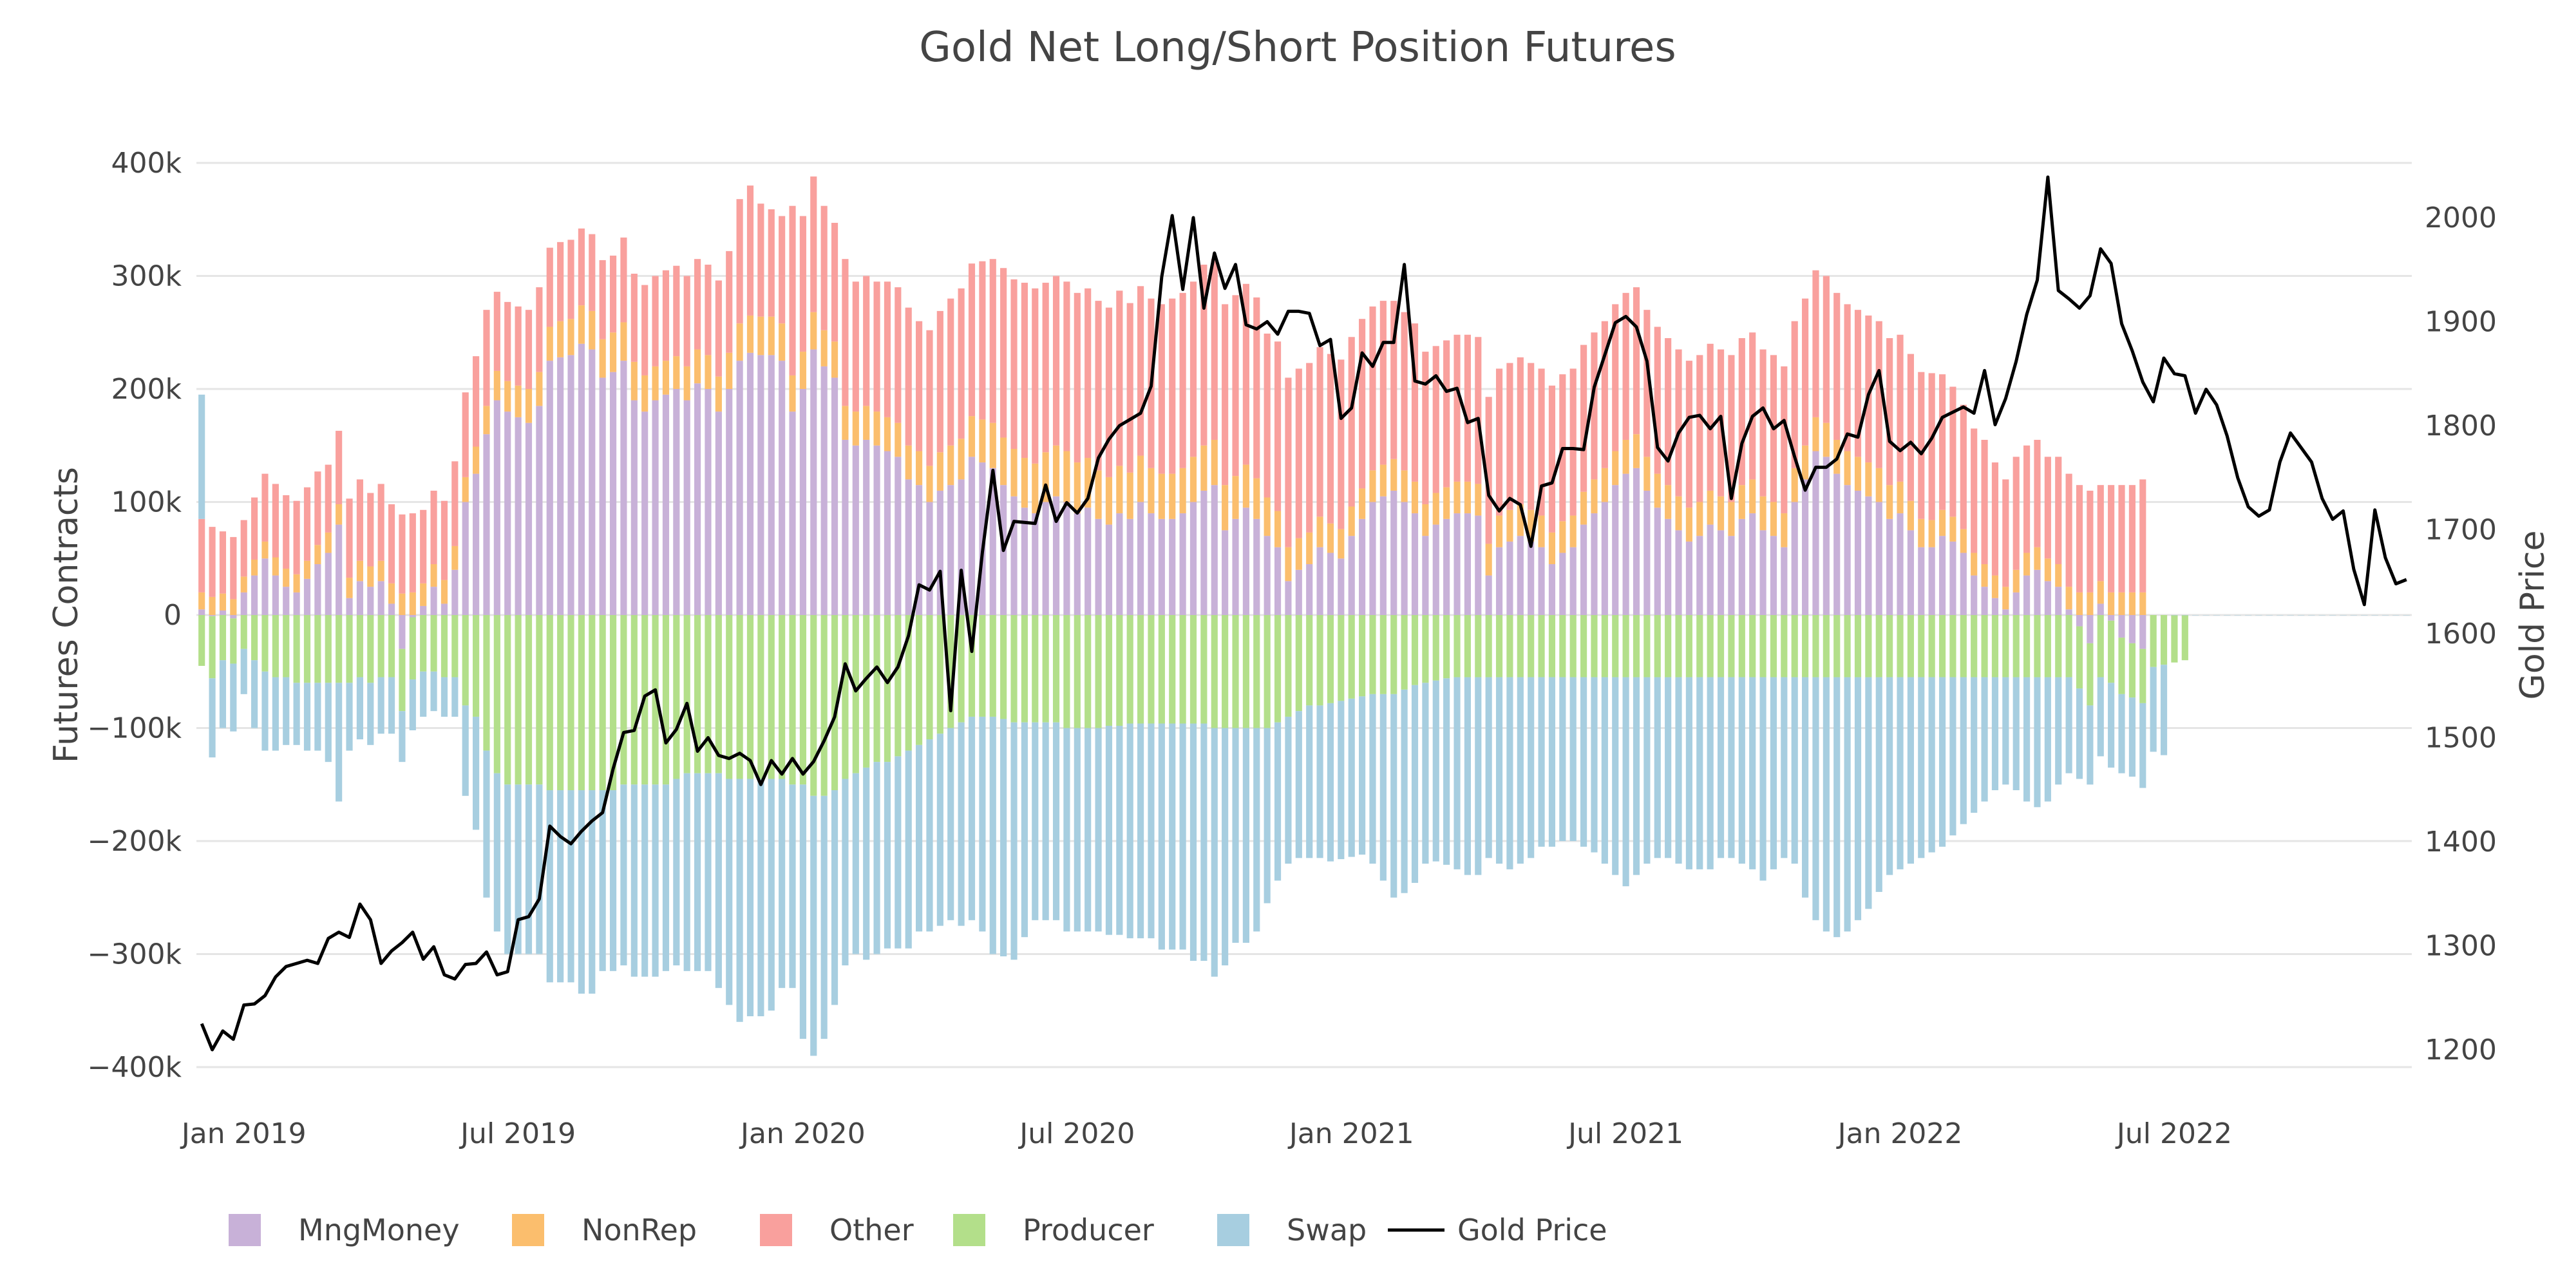 Image resolution: width=2576 pixels, height=1288 pixels. I want to click on y-tick-label: 200k, so click(147, 389).